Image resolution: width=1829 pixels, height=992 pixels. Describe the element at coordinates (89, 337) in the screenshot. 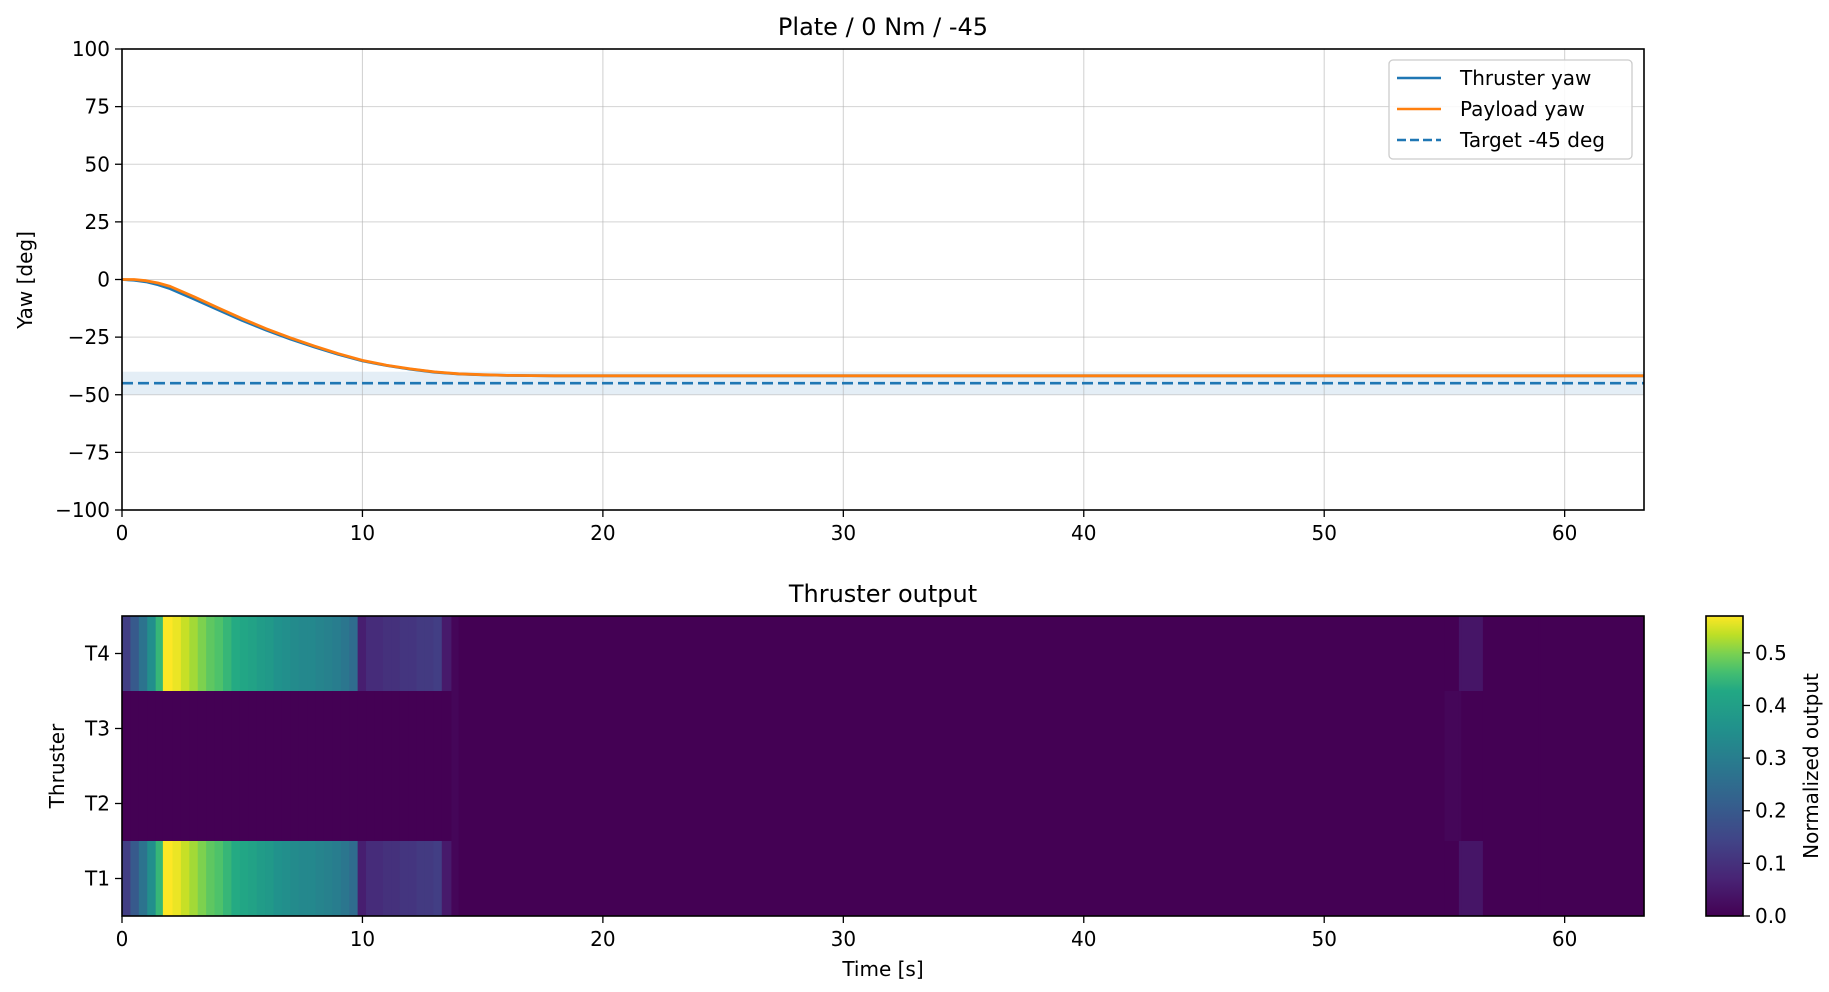

I see `y-tick-label: −25` at that location.